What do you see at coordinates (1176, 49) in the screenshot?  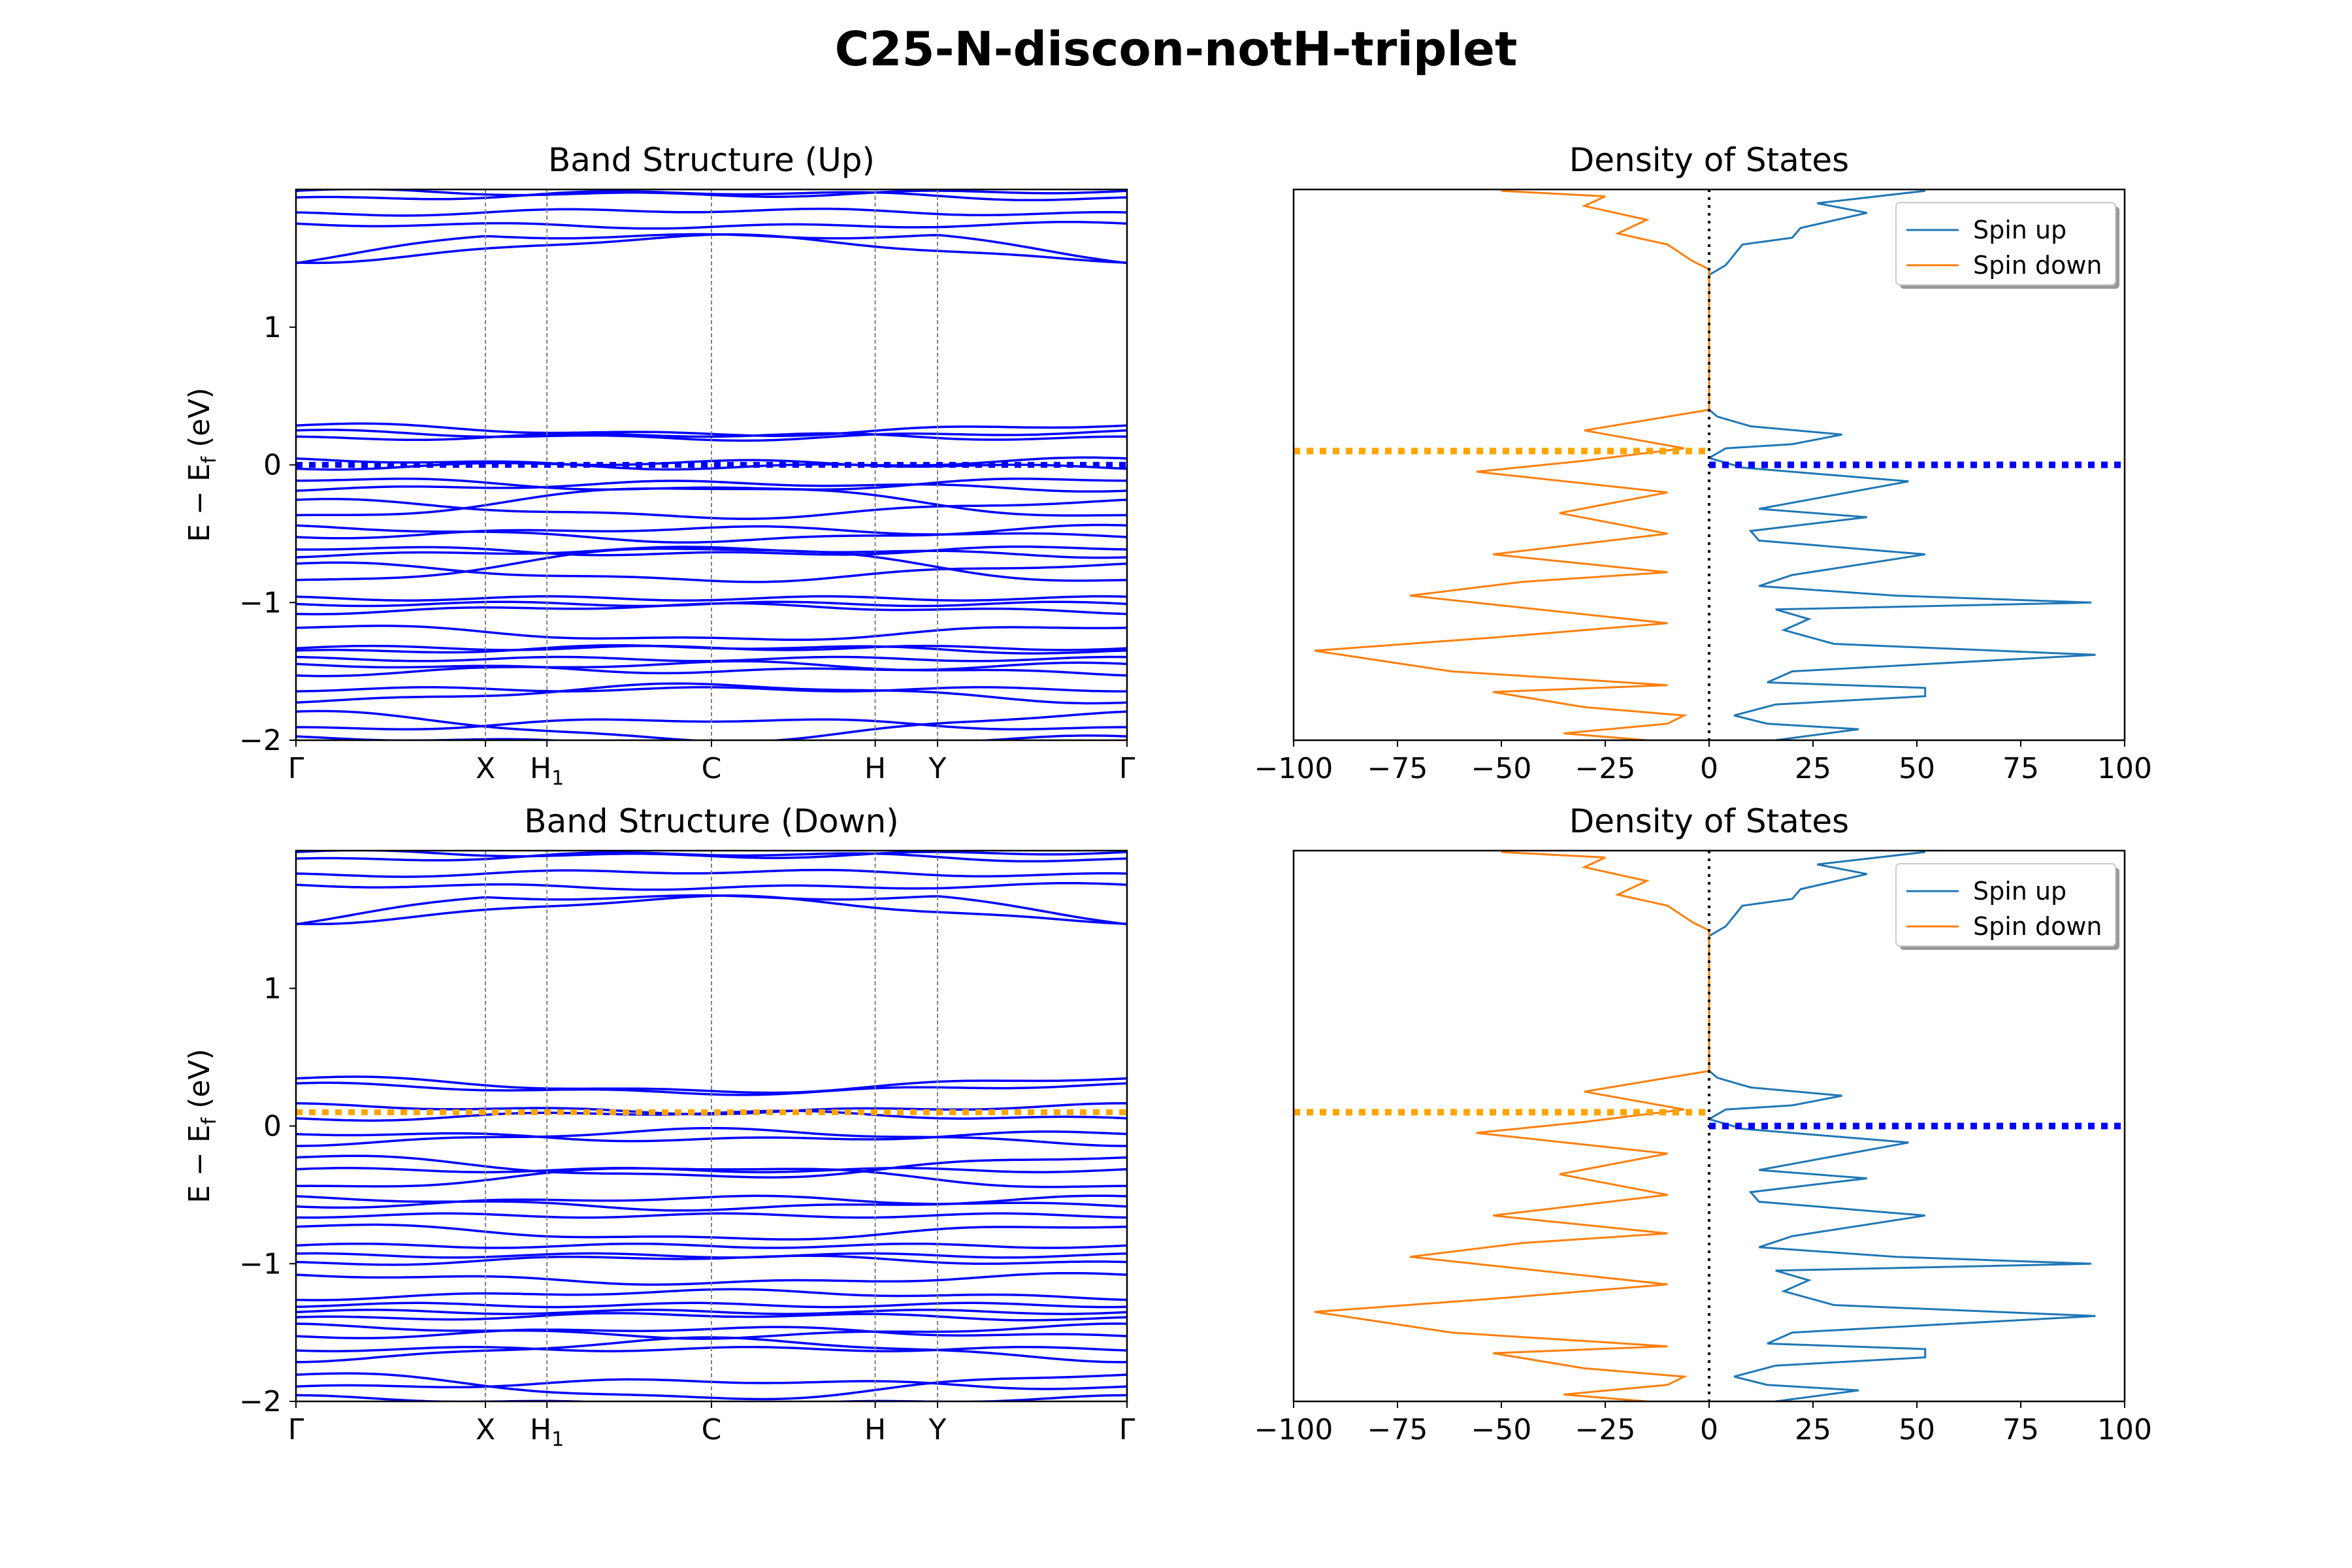 I see `figure-title: C25-N-discon-notH-triplet` at bounding box center [1176, 49].